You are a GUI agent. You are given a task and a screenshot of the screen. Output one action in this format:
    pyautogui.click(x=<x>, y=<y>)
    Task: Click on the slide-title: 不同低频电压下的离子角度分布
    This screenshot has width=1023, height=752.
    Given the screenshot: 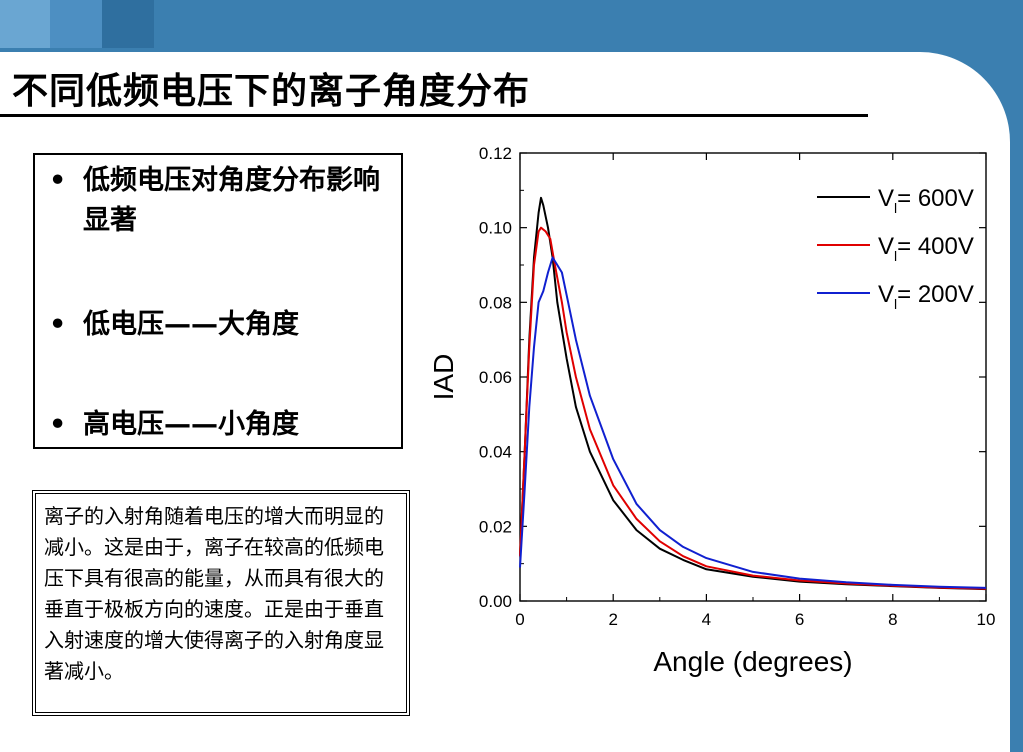 What is the action you would take?
    pyautogui.click(x=271, y=91)
    